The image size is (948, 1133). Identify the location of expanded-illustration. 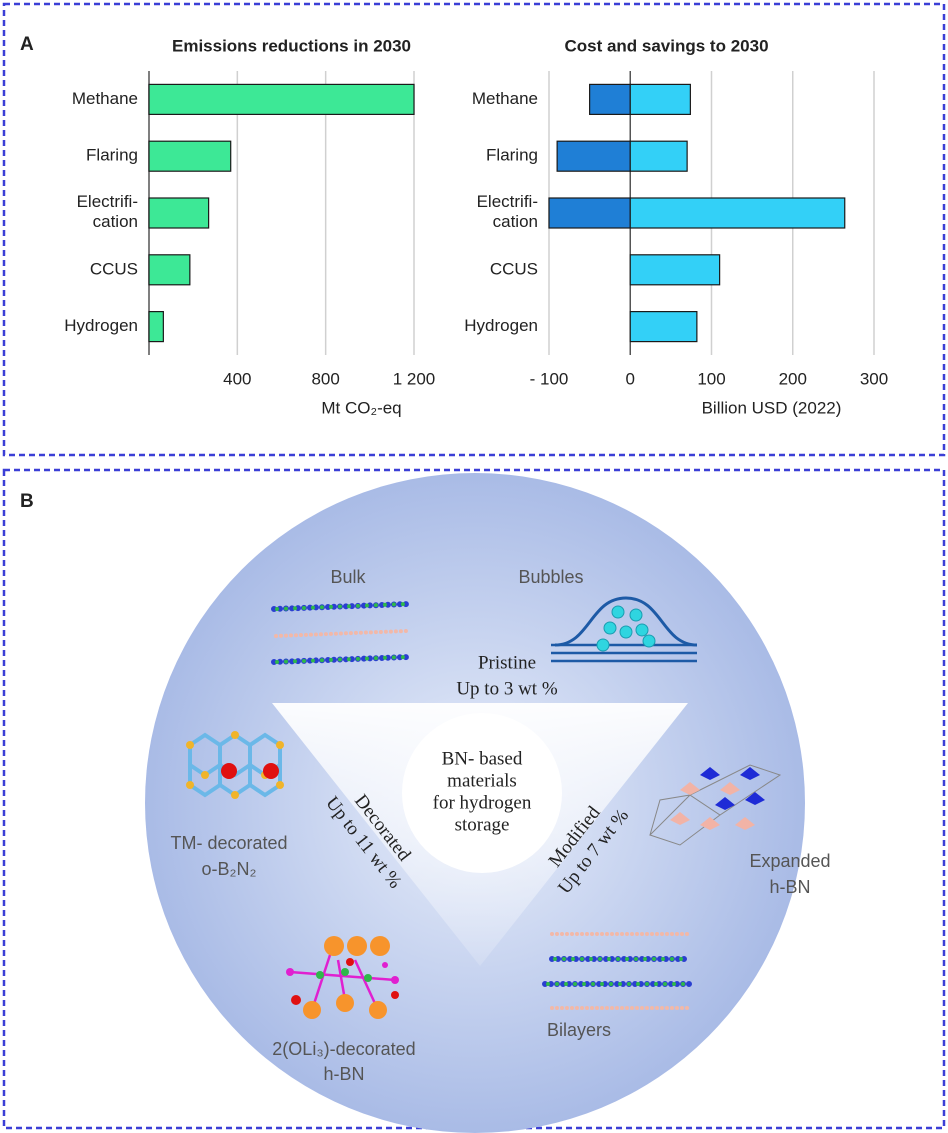
(715, 805).